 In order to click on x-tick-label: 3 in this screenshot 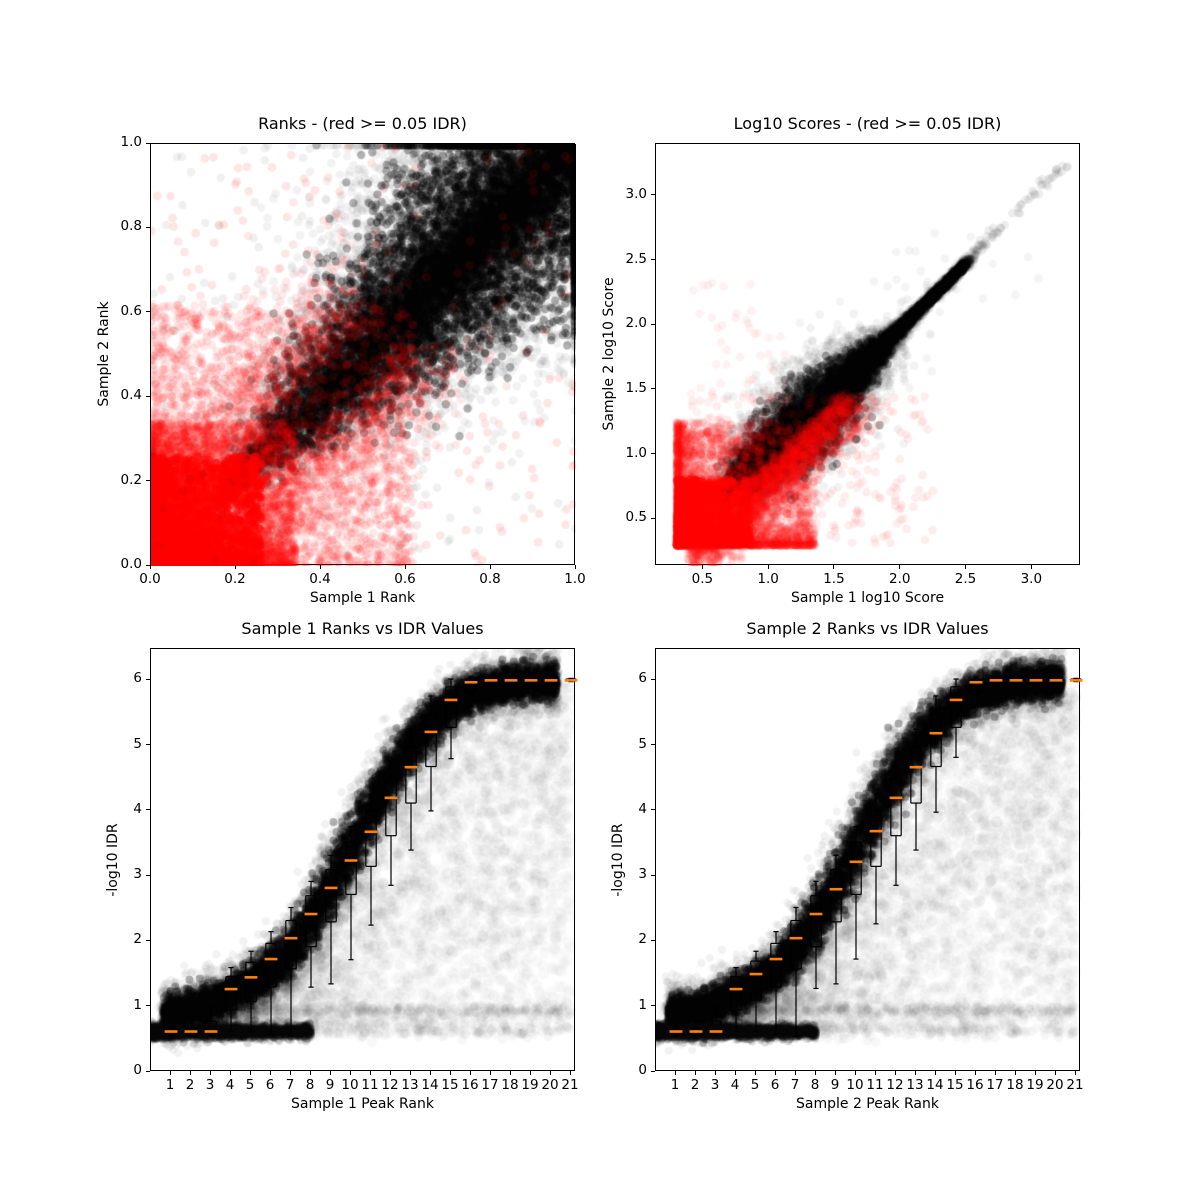, I will do `click(210, 1085)`.